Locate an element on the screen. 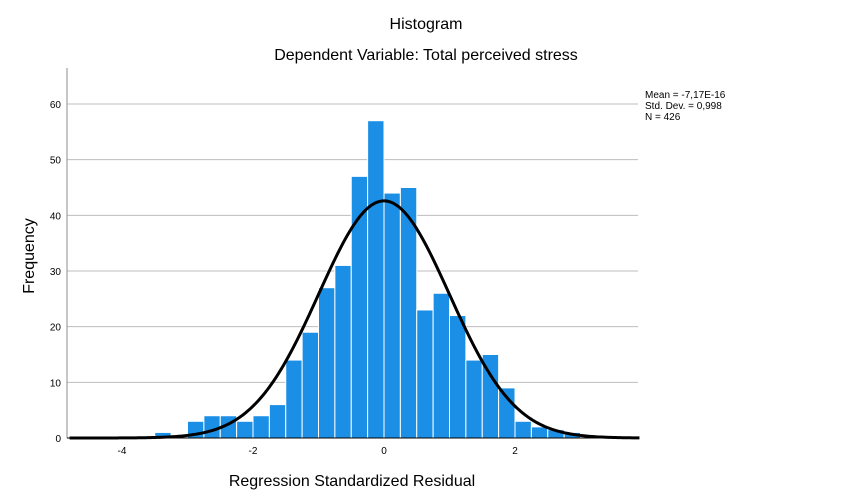  y-tick-label: 10 is located at coordinates (56, 383).